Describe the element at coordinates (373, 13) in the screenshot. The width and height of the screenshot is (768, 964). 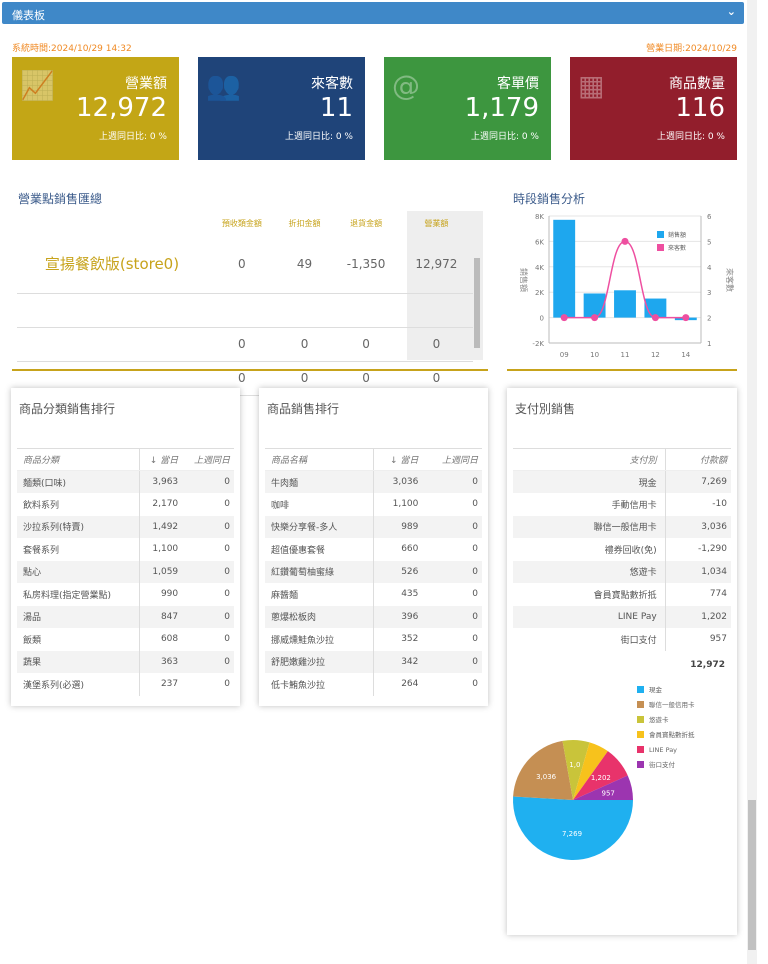
I see `dashboard-header: 儀表板 ⌄` at that location.